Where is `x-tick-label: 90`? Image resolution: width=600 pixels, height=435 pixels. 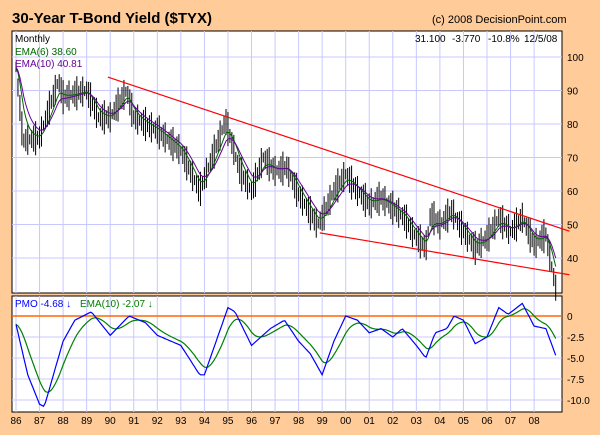 x-tick-label: 90 is located at coordinates (111, 421).